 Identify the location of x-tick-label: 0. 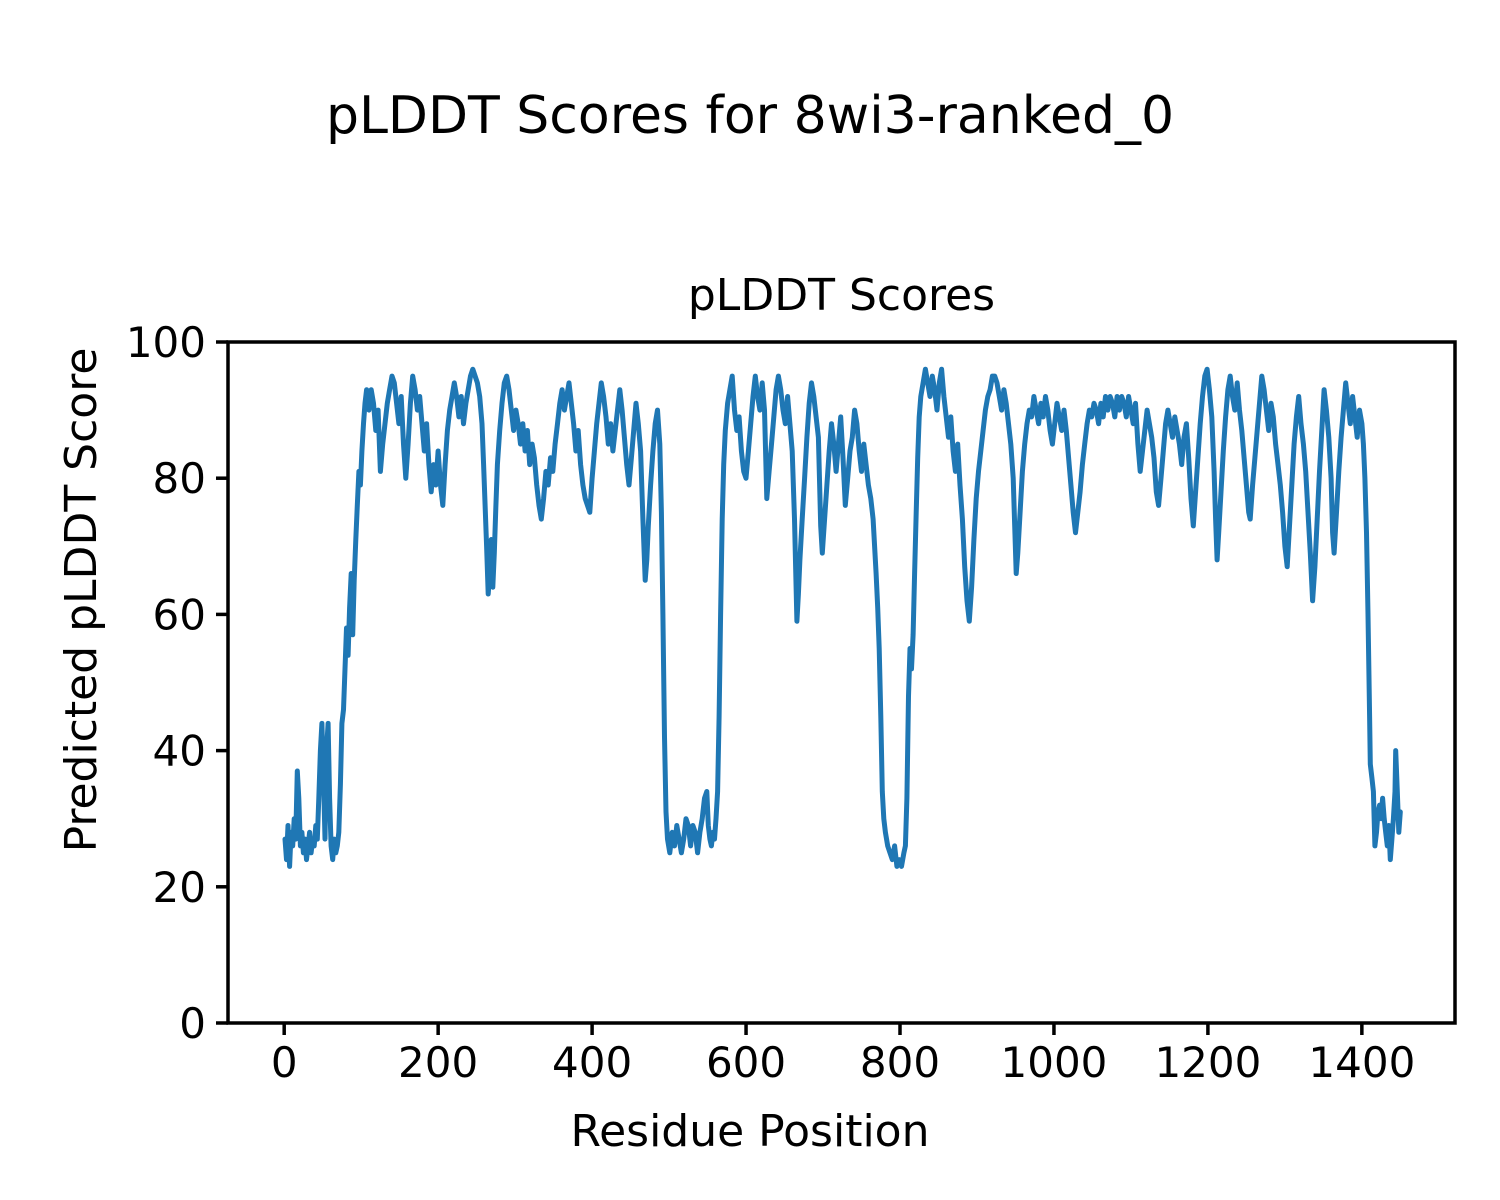
(284, 1062).